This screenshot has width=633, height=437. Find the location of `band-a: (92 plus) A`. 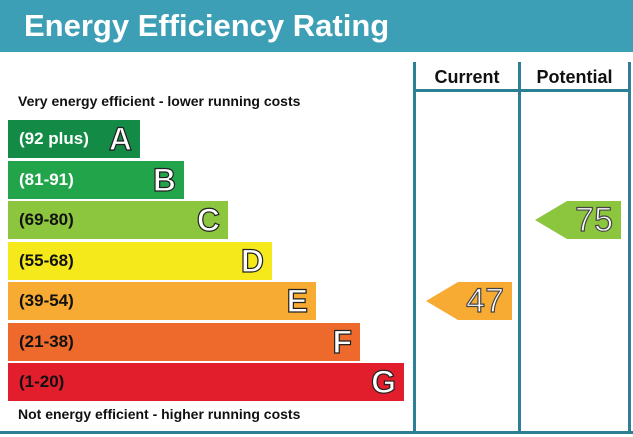

band-a: (92 plus) A is located at coordinates (74, 139).